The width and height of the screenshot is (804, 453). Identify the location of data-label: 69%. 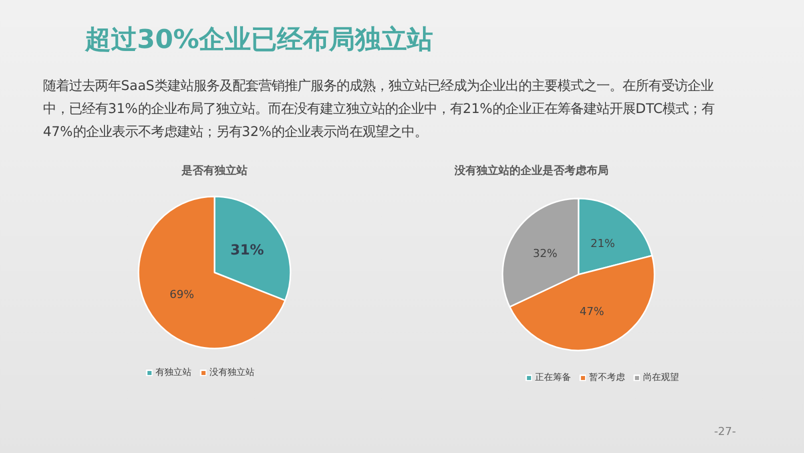
(182, 295).